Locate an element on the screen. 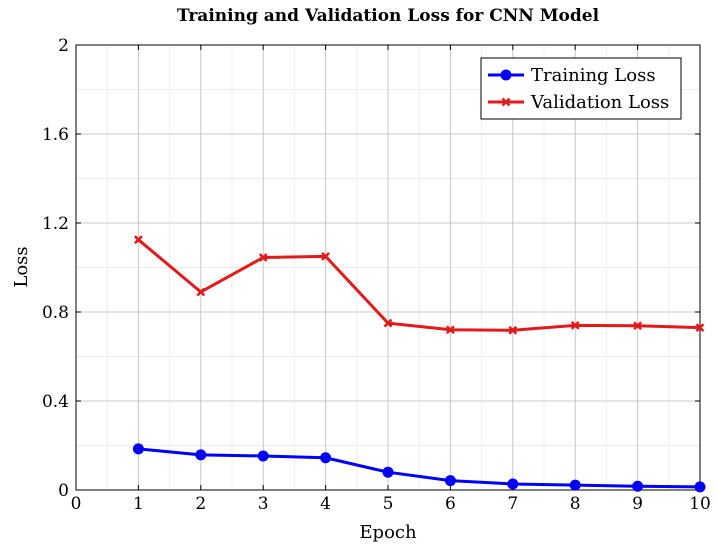 The width and height of the screenshot is (717, 554). x-tick-label: 10 is located at coordinates (700, 504).